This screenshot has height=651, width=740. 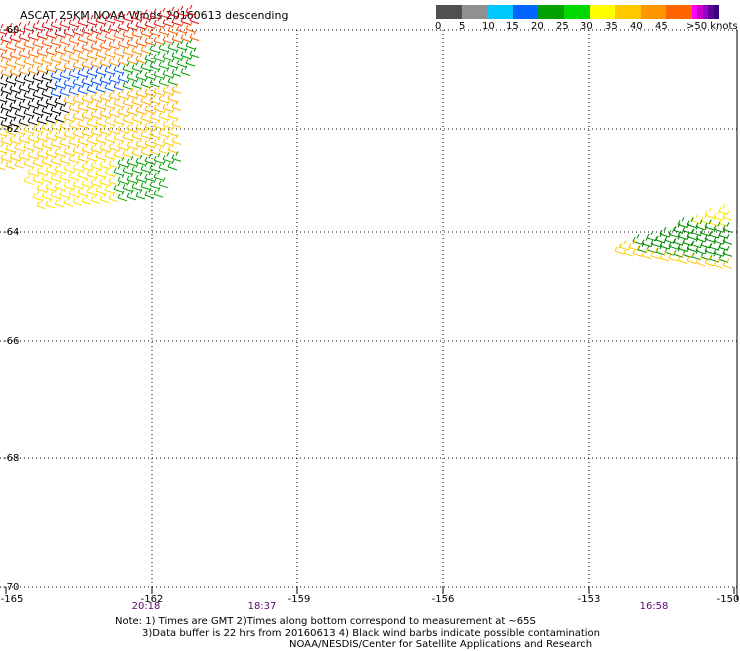 What do you see at coordinates (611, 26) in the screenshot?
I see `colorbar-label: 35` at bounding box center [611, 26].